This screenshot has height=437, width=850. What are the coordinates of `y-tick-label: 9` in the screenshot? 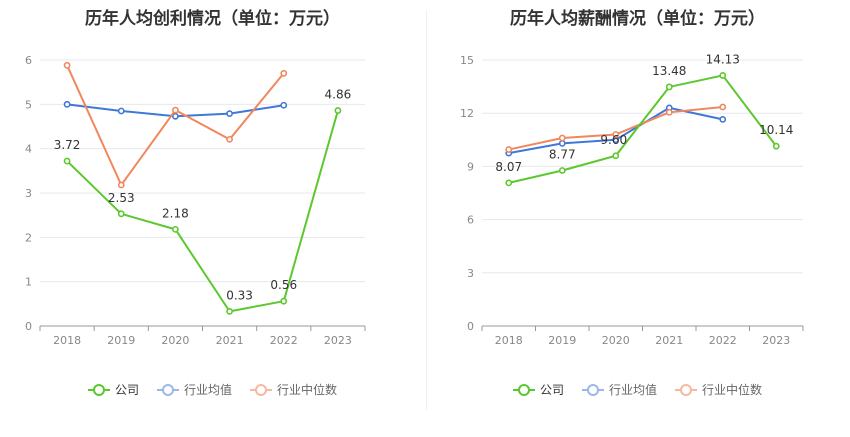 It's located at (470, 166).